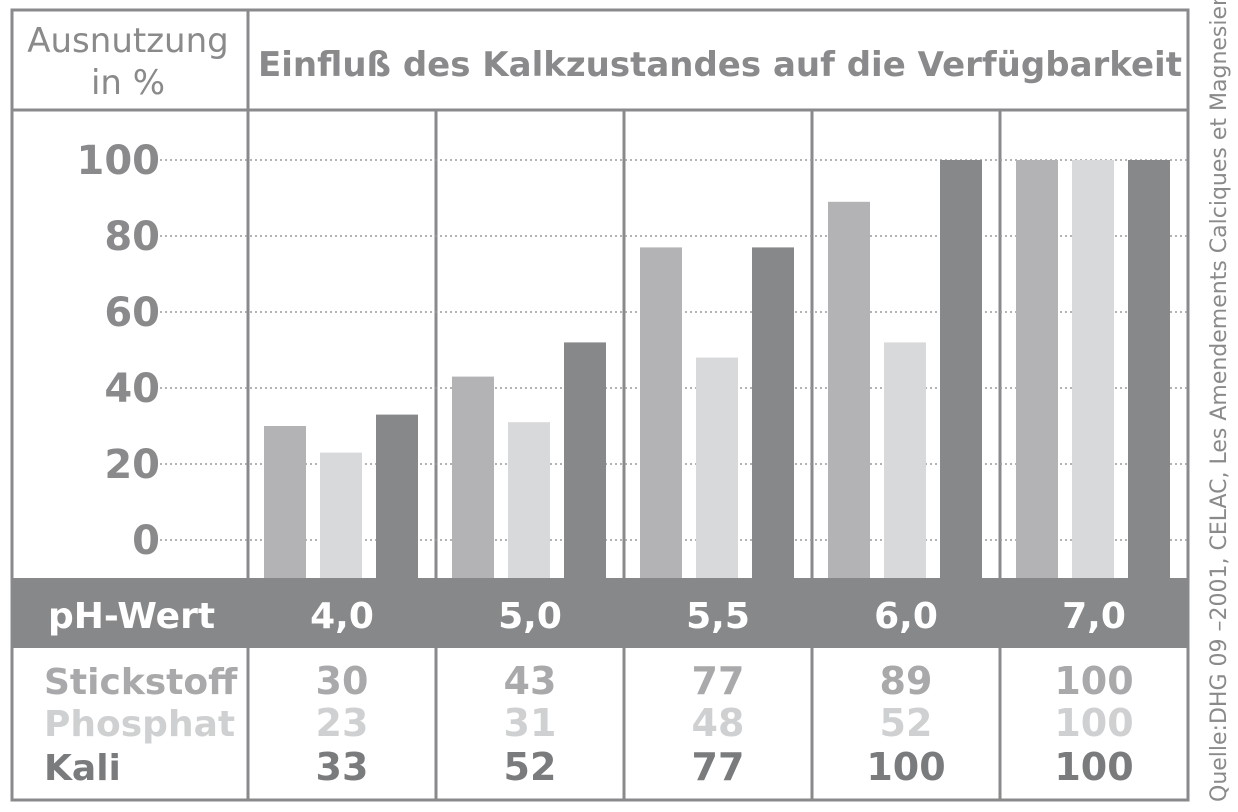  What do you see at coordinates (718, 723) in the screenshot?
I see `data-label: 48` at bounding box center [718, 723].